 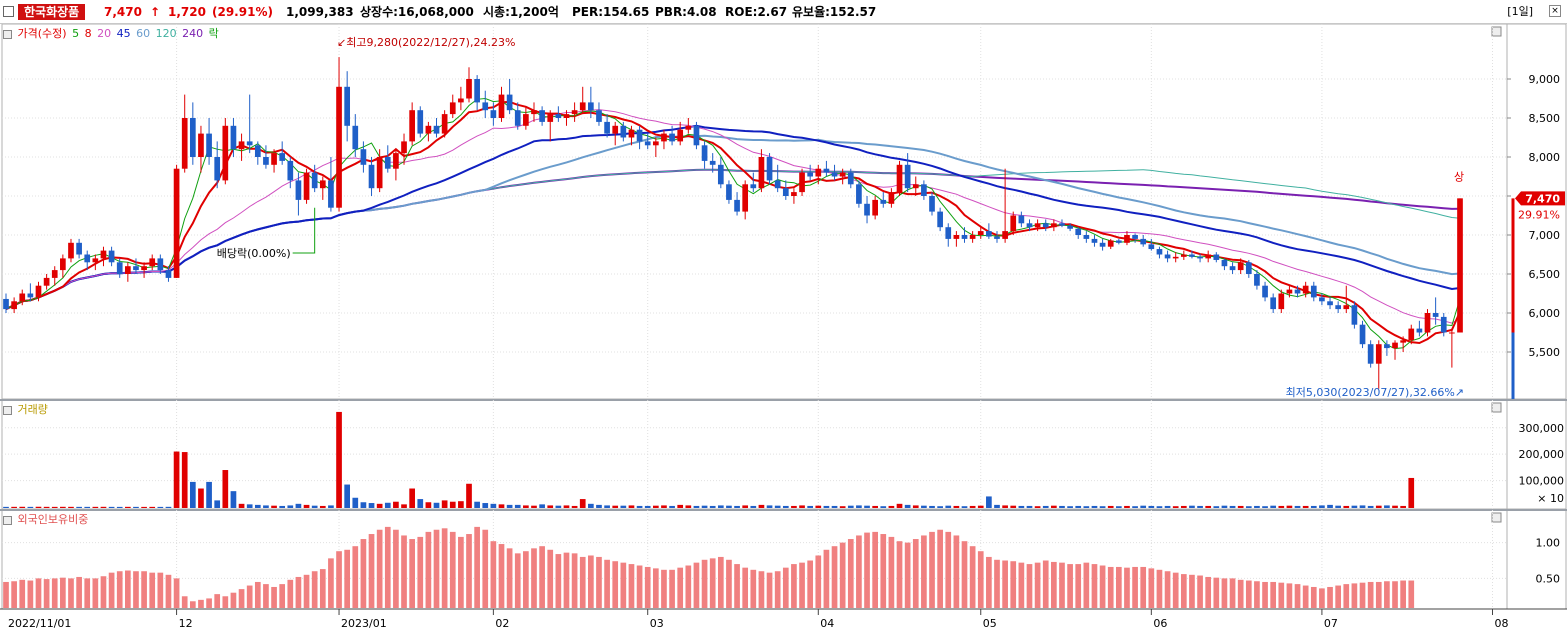 I want to click on foreign-legend: 외국인보유비중, so click(x=46, y=519).